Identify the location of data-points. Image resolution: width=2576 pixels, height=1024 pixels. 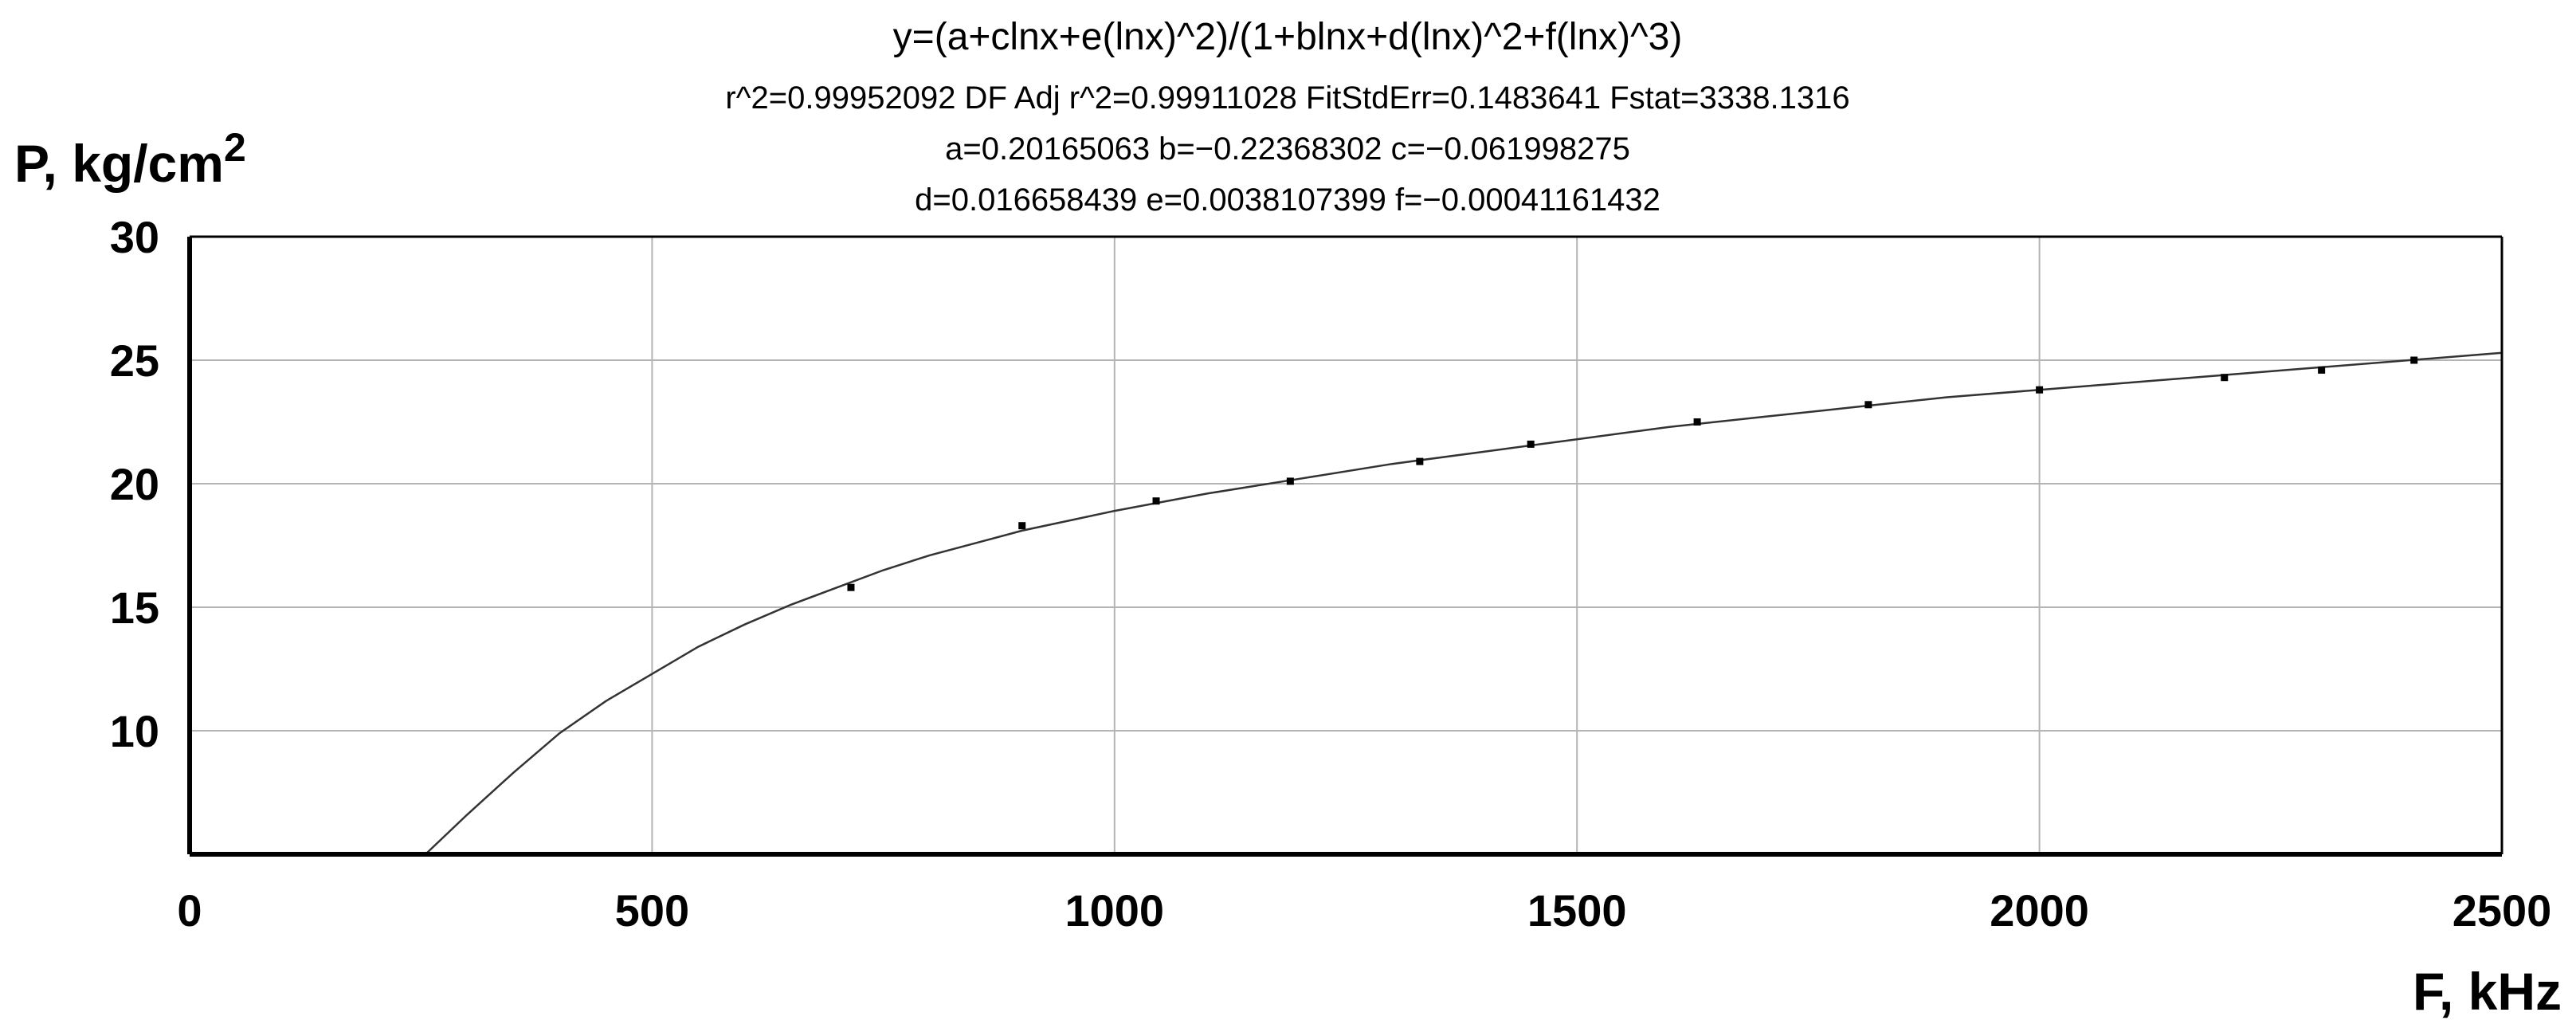
(1632, 474).